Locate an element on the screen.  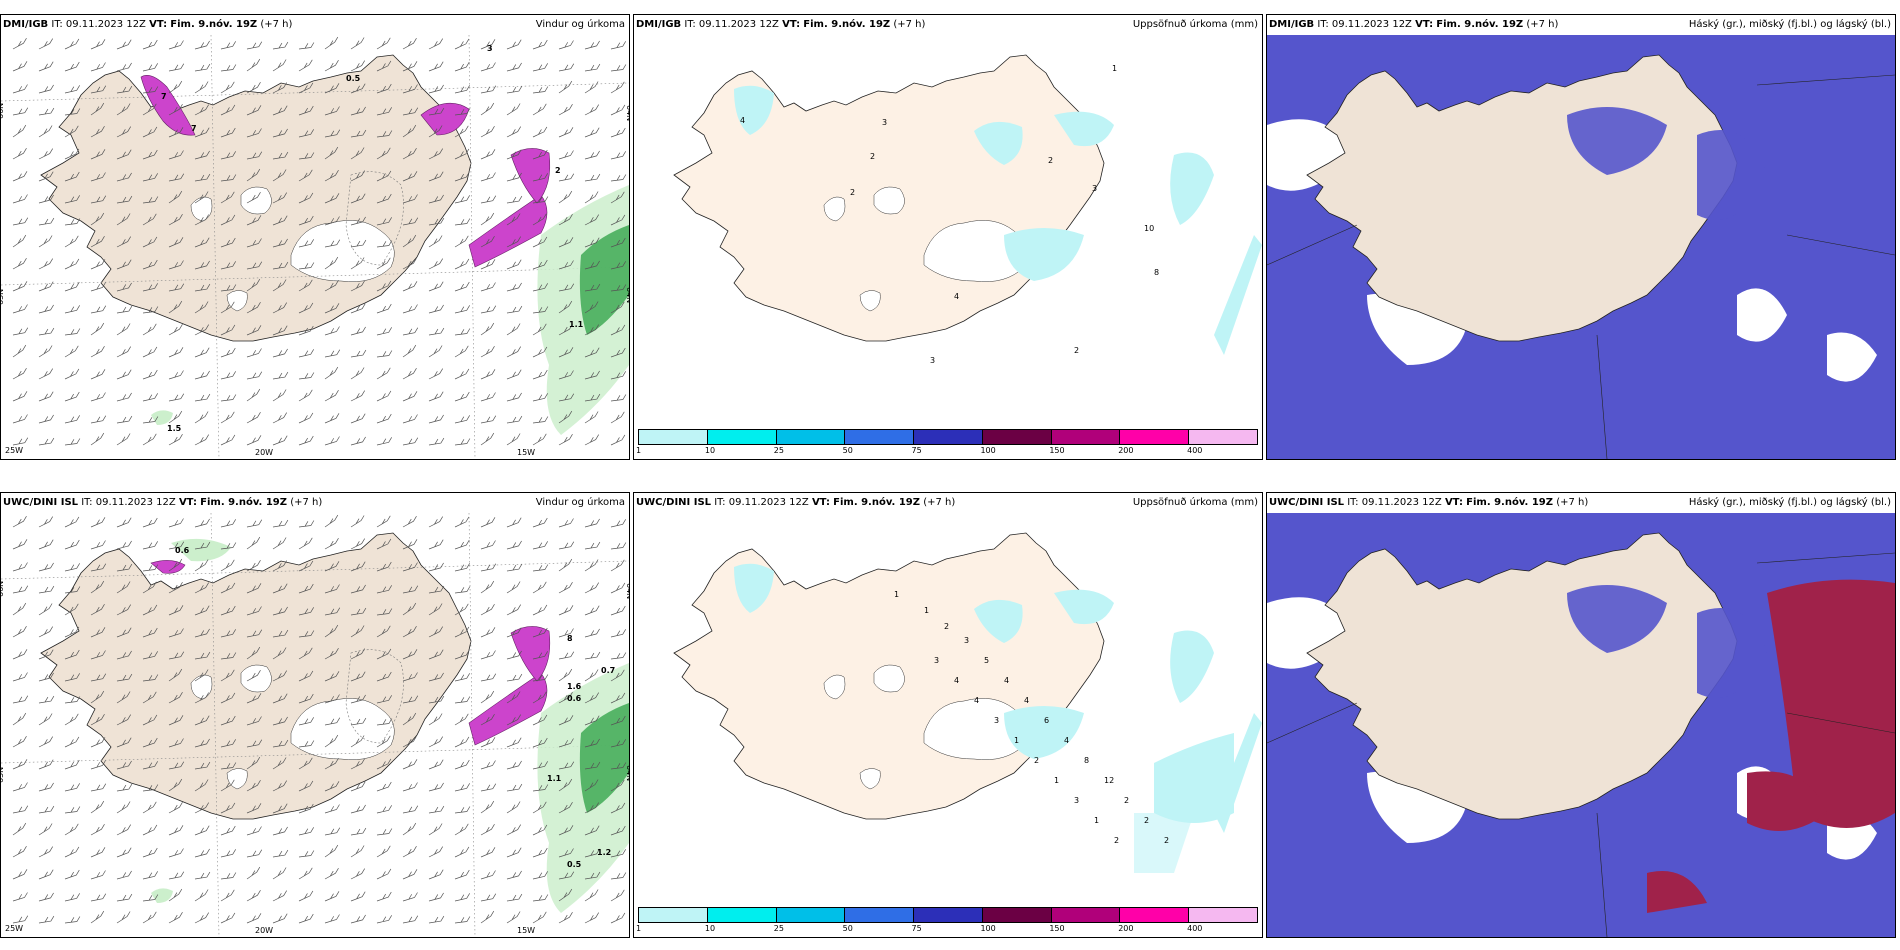
valid-time: Fim. 9.nóv. 19Z is located at coordinates (1509, 502).